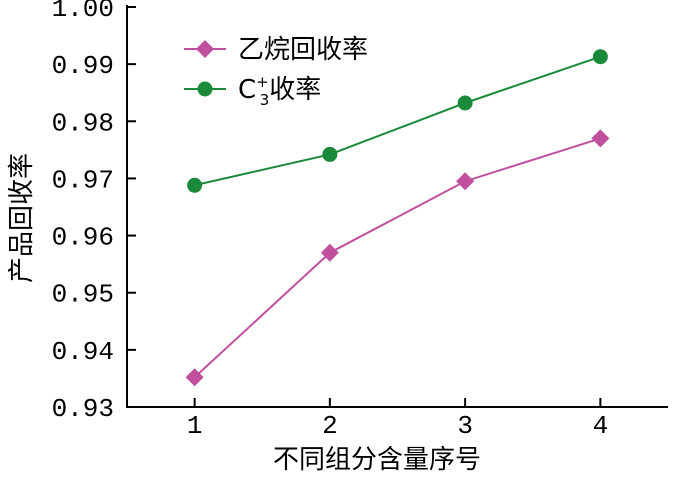 This screenshot has height=484, width=700. I want to click on legend-label-c3-main: C, so click(247, 90).